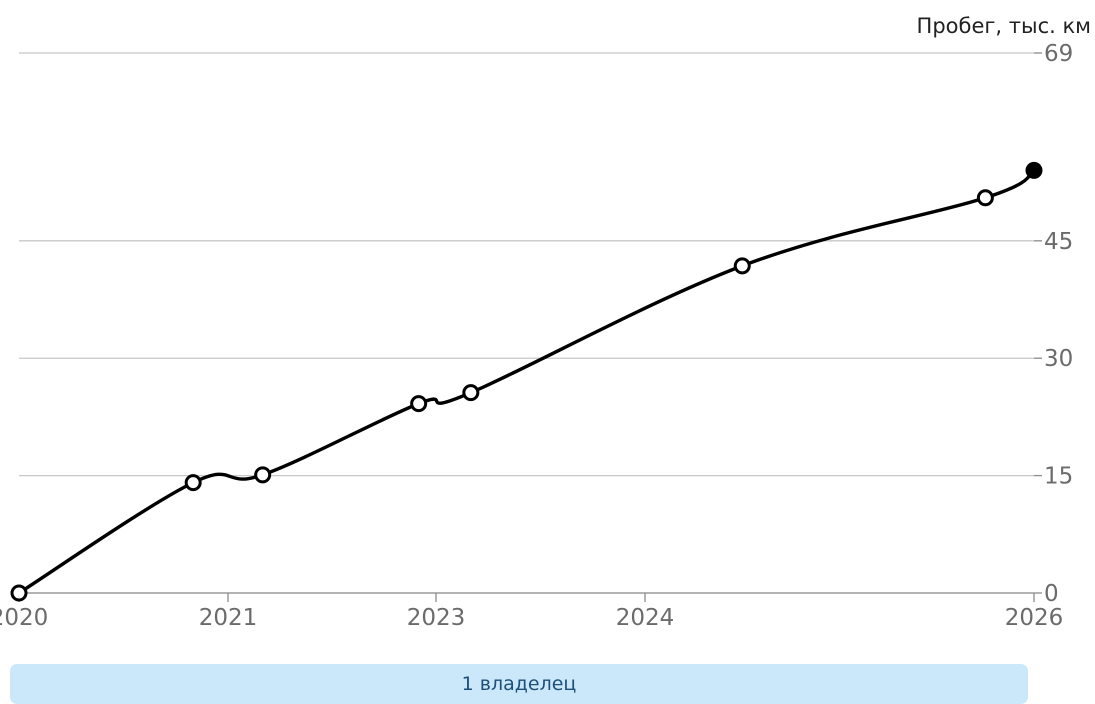 This screenshot has height=704, width=1095. I want to click on y-axis: 0 15 30 45 69, so click(1053, 324).